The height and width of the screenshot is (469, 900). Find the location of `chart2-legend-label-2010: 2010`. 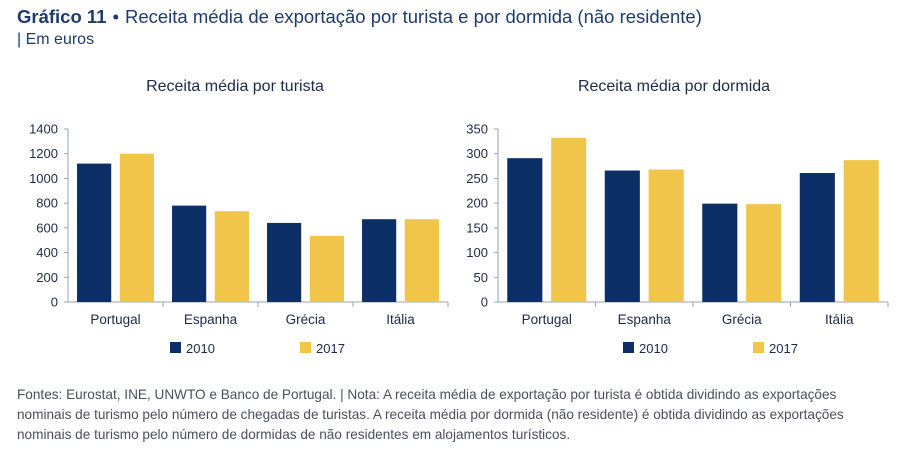

chart2-legend-label-2010: 2010 is located at coordinates (653, 348).